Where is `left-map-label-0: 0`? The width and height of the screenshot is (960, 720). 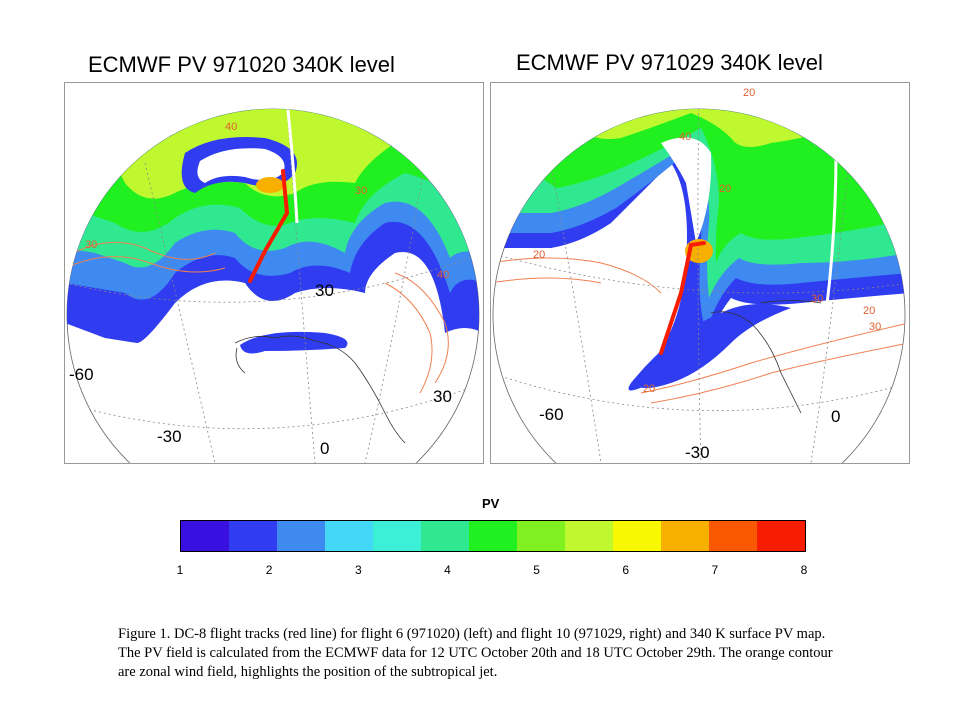
left-map-label-0: 0 is located at coordinates (325, 448).